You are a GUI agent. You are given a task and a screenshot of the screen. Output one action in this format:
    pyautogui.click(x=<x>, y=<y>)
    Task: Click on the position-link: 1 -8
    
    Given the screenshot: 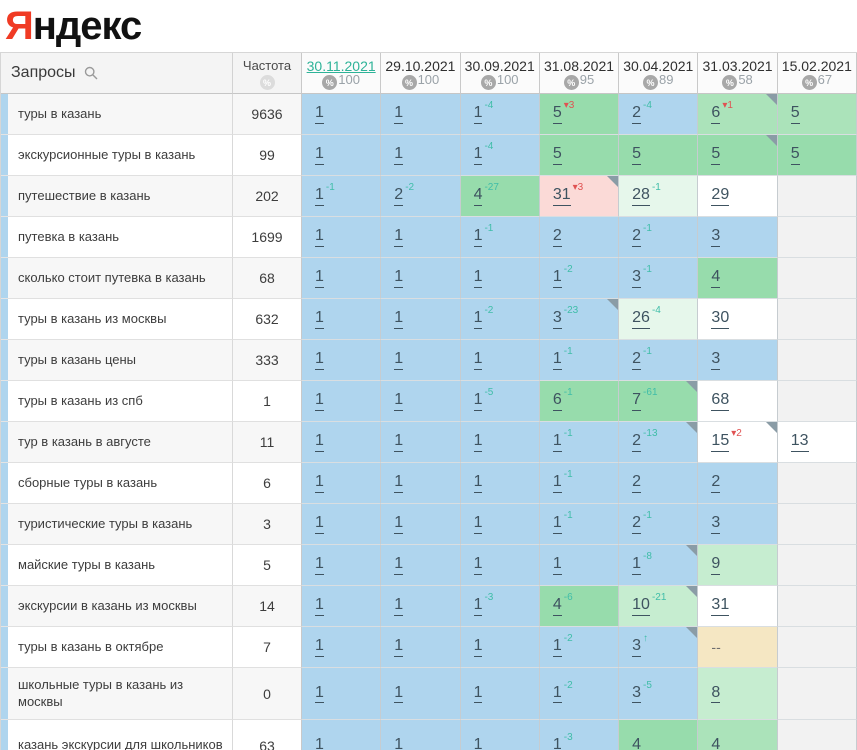 What is the action you would take?
    pyautogui.click(x=642, y=563)
    